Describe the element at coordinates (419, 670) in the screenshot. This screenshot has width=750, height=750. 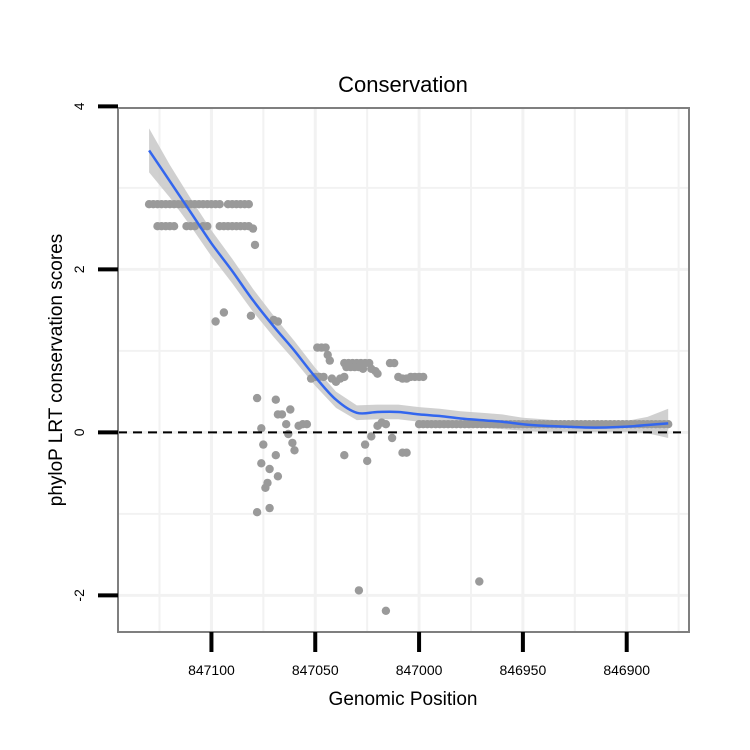
I see `x-tick-label: 847000` at that location.